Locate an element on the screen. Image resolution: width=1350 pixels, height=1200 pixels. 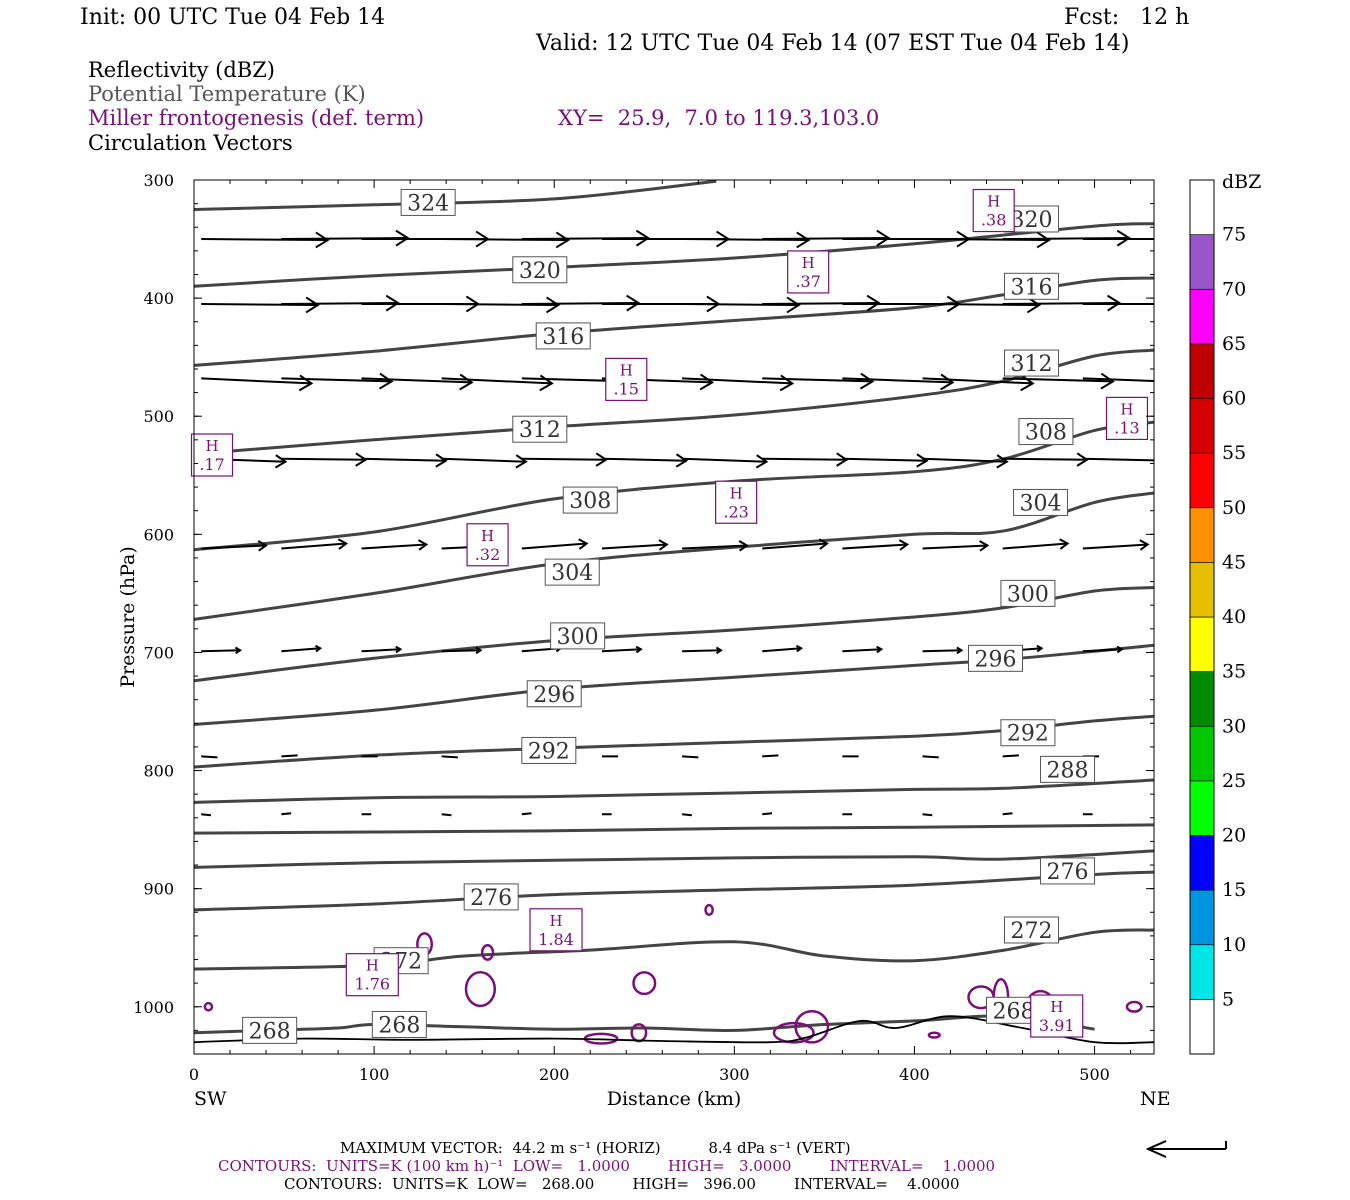
svg-text: .23 is located at coordinates (735, 511).